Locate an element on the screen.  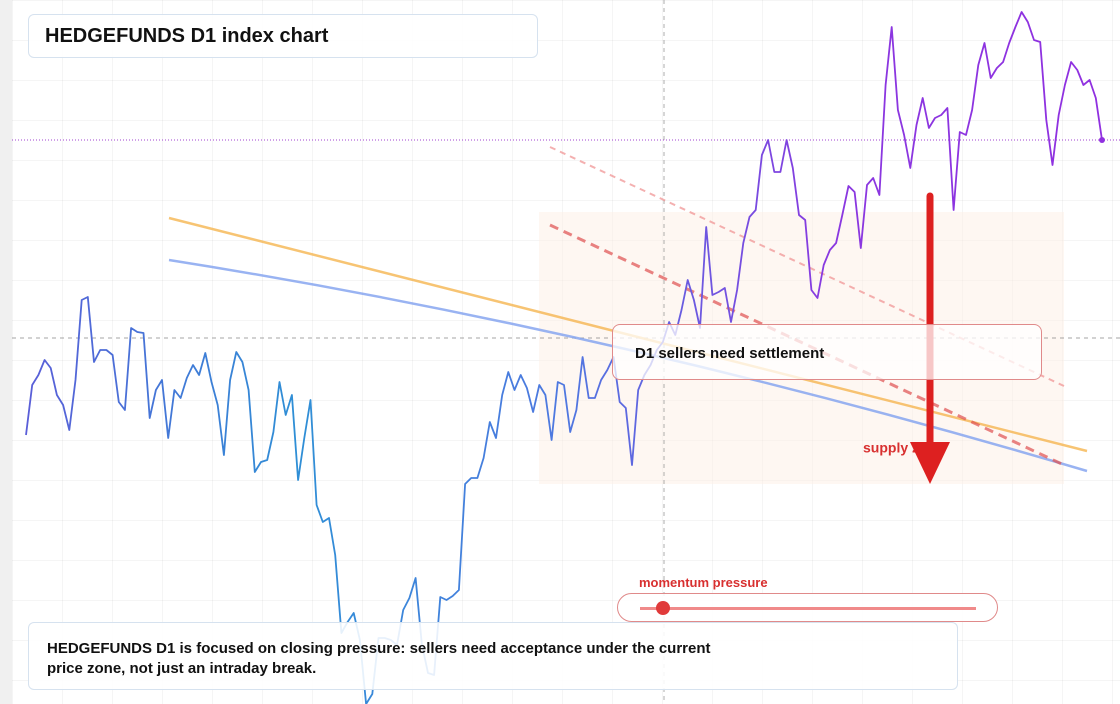
arrow-head is located at coordinates (930, 463).